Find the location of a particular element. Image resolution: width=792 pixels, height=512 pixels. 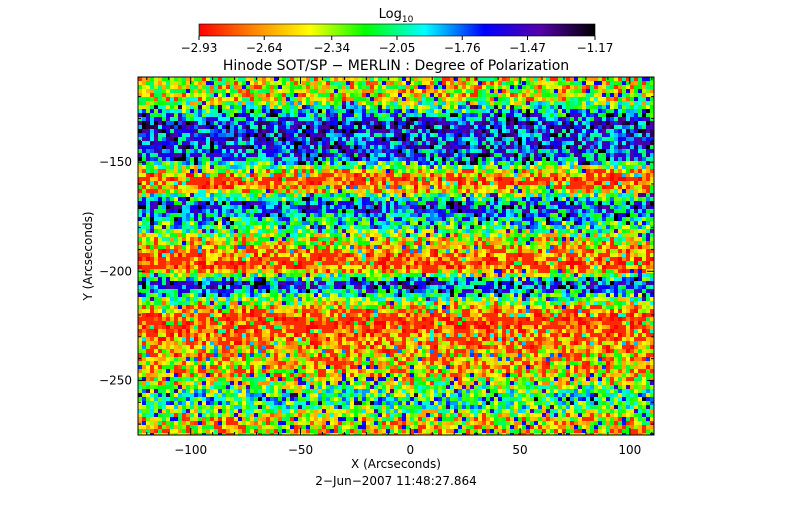

colorbar-gradient is located at coordinates (397, 30).